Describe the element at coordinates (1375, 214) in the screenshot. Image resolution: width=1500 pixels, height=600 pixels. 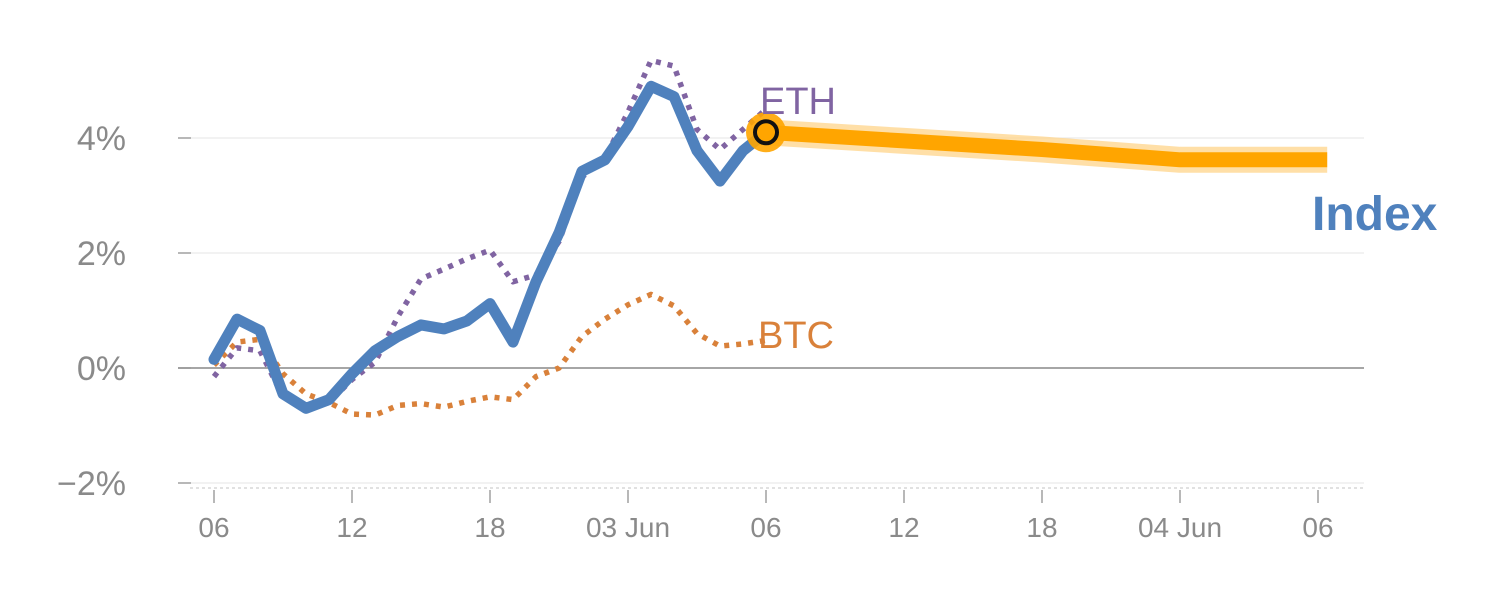
I see `index-series-label: Index` at that location.